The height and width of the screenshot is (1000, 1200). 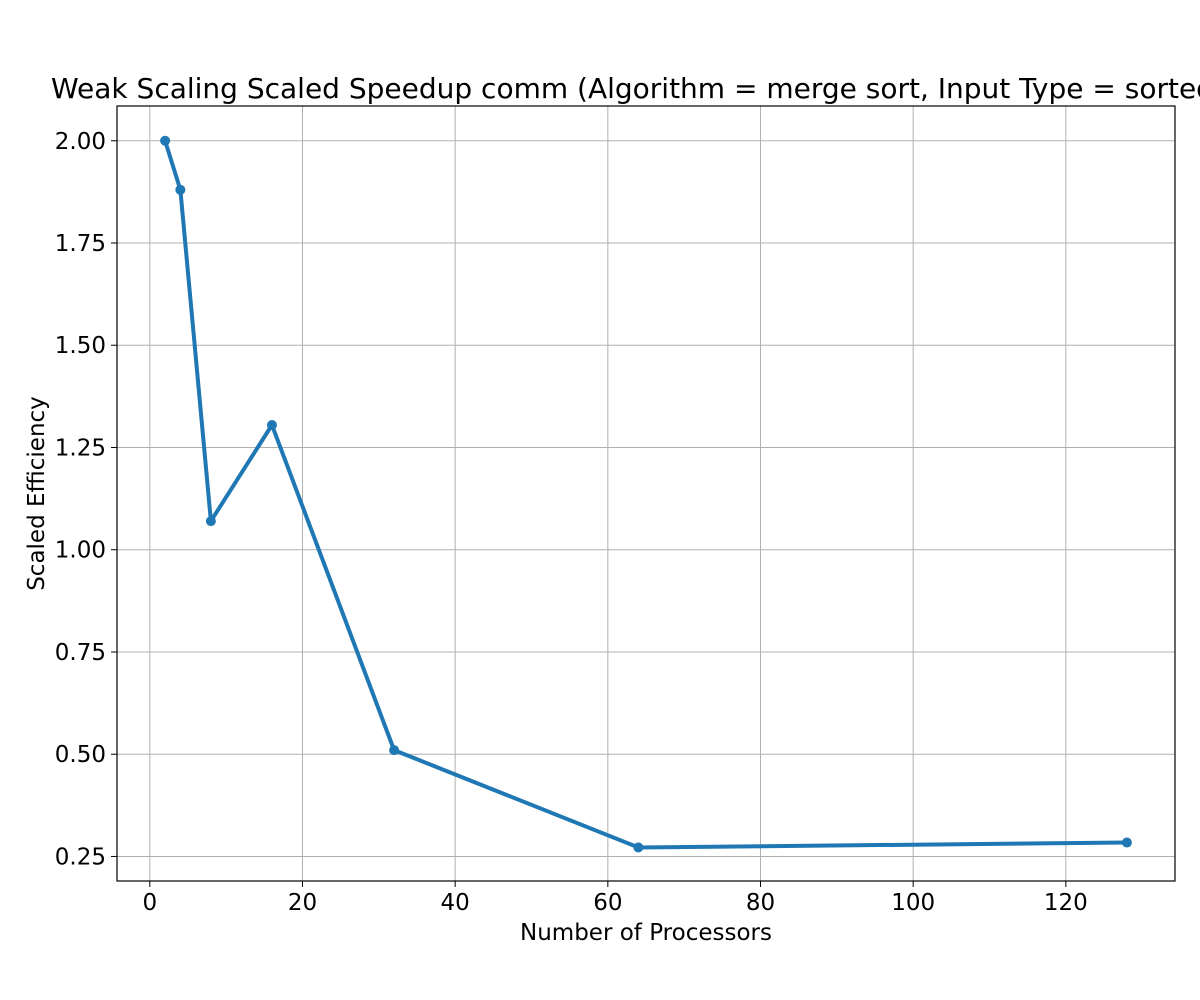 I want to click on x-tick-label: 120, so click(x=1066, y=903).